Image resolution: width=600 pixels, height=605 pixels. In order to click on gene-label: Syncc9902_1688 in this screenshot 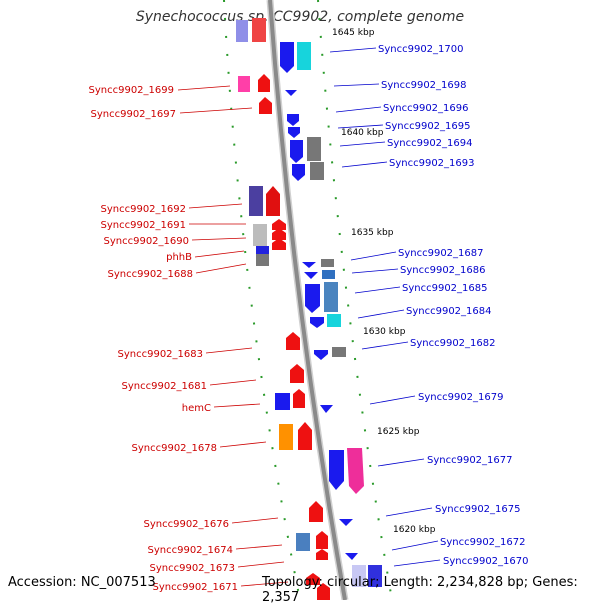, I will do `click(151, 274)`.